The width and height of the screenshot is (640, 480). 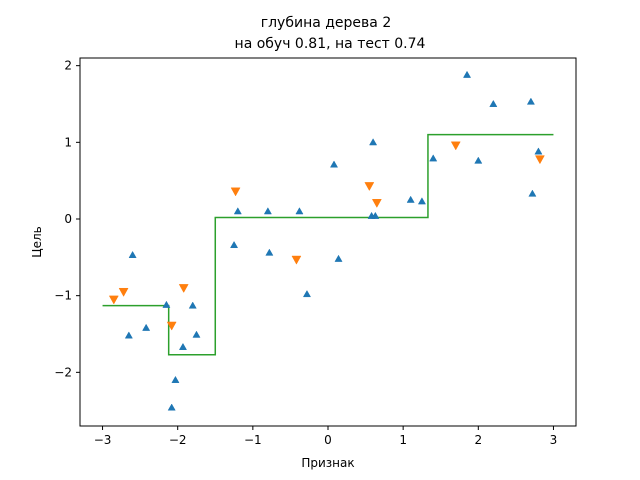 What do you see at coordinates (178, 440) in the screenshot?
I see `x-tick-label: −2` at bounding box center [178, 440].